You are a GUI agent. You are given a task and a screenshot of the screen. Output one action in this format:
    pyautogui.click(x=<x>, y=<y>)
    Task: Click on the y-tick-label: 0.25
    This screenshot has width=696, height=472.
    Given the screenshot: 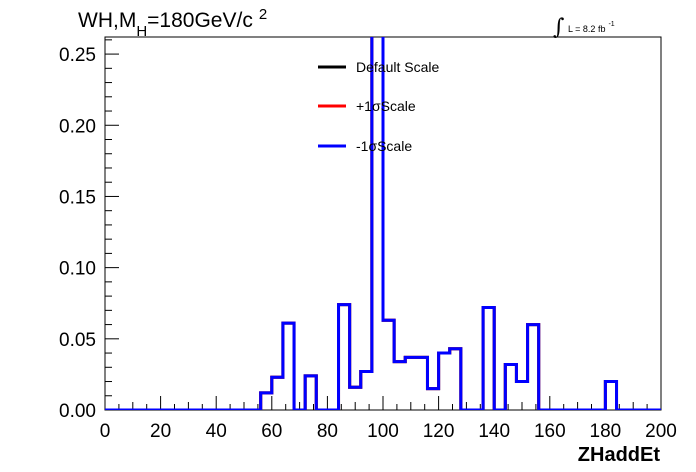 What is the action you would take?
    pyautogui.click(x=77, y=55)
    